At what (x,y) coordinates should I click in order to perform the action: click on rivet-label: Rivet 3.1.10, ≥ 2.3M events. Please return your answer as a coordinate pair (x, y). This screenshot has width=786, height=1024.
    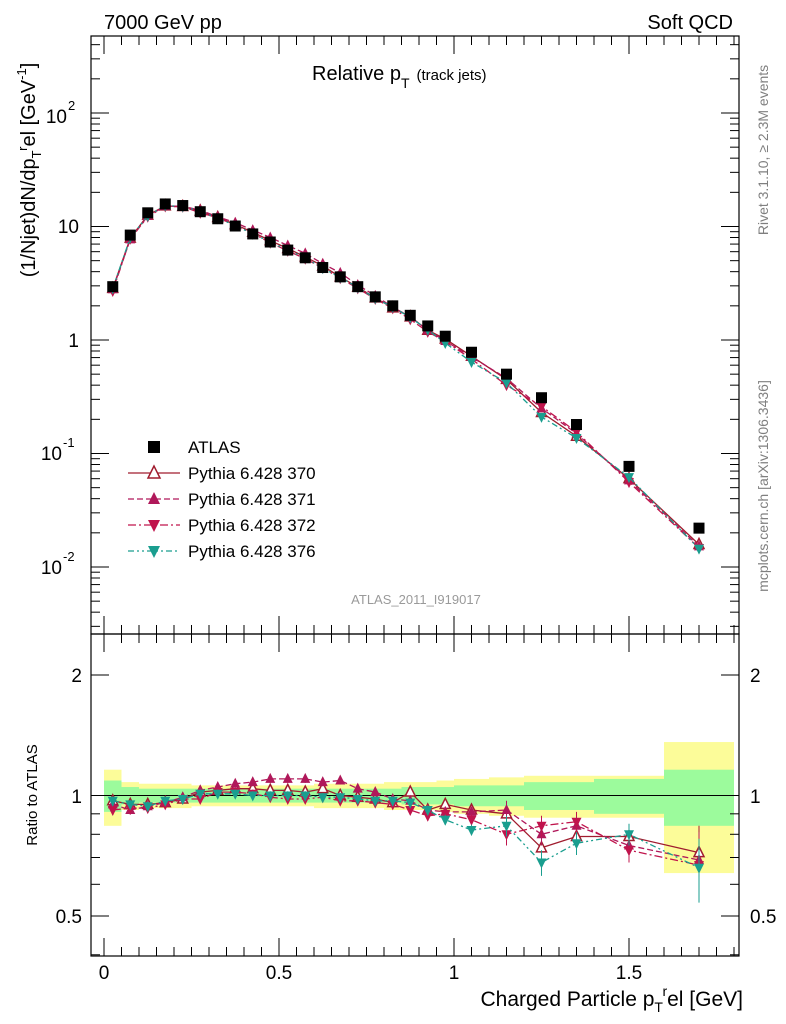
    Looking at the image, I should click on (763, 150).